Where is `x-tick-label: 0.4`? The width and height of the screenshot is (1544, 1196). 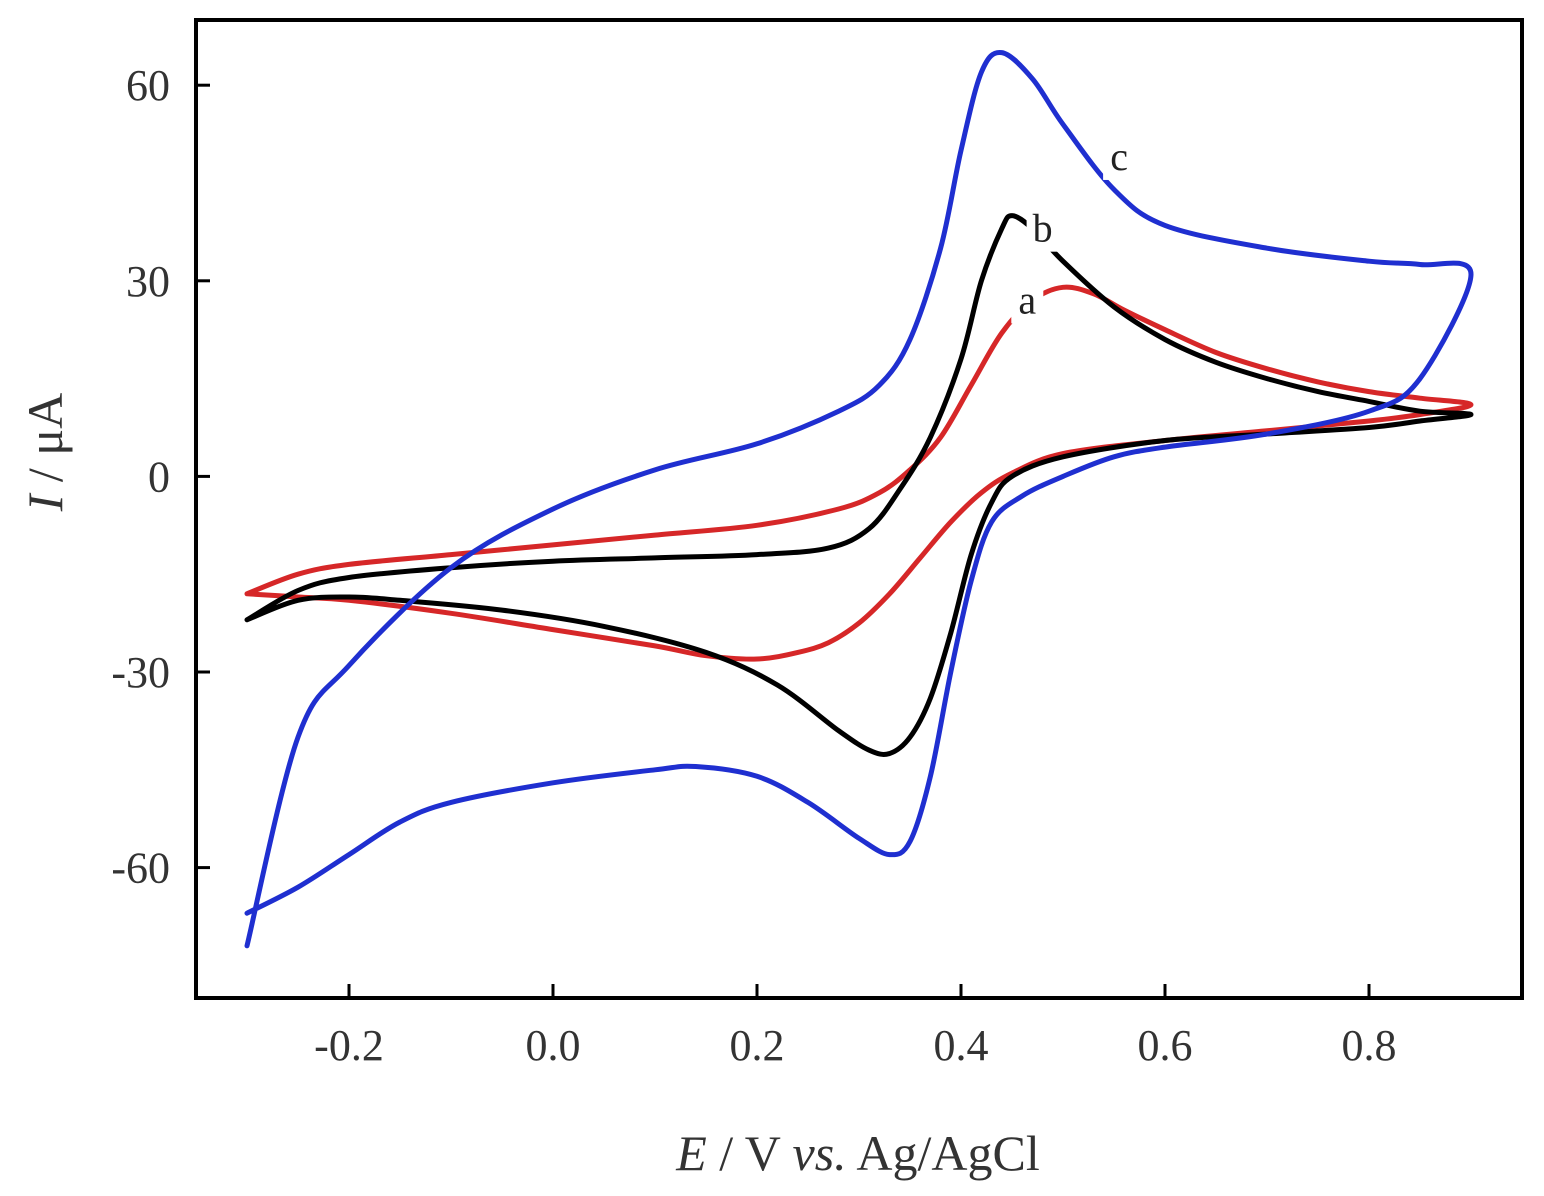 x-tick-label: 0.4 is located at coordinates (961, 1045).